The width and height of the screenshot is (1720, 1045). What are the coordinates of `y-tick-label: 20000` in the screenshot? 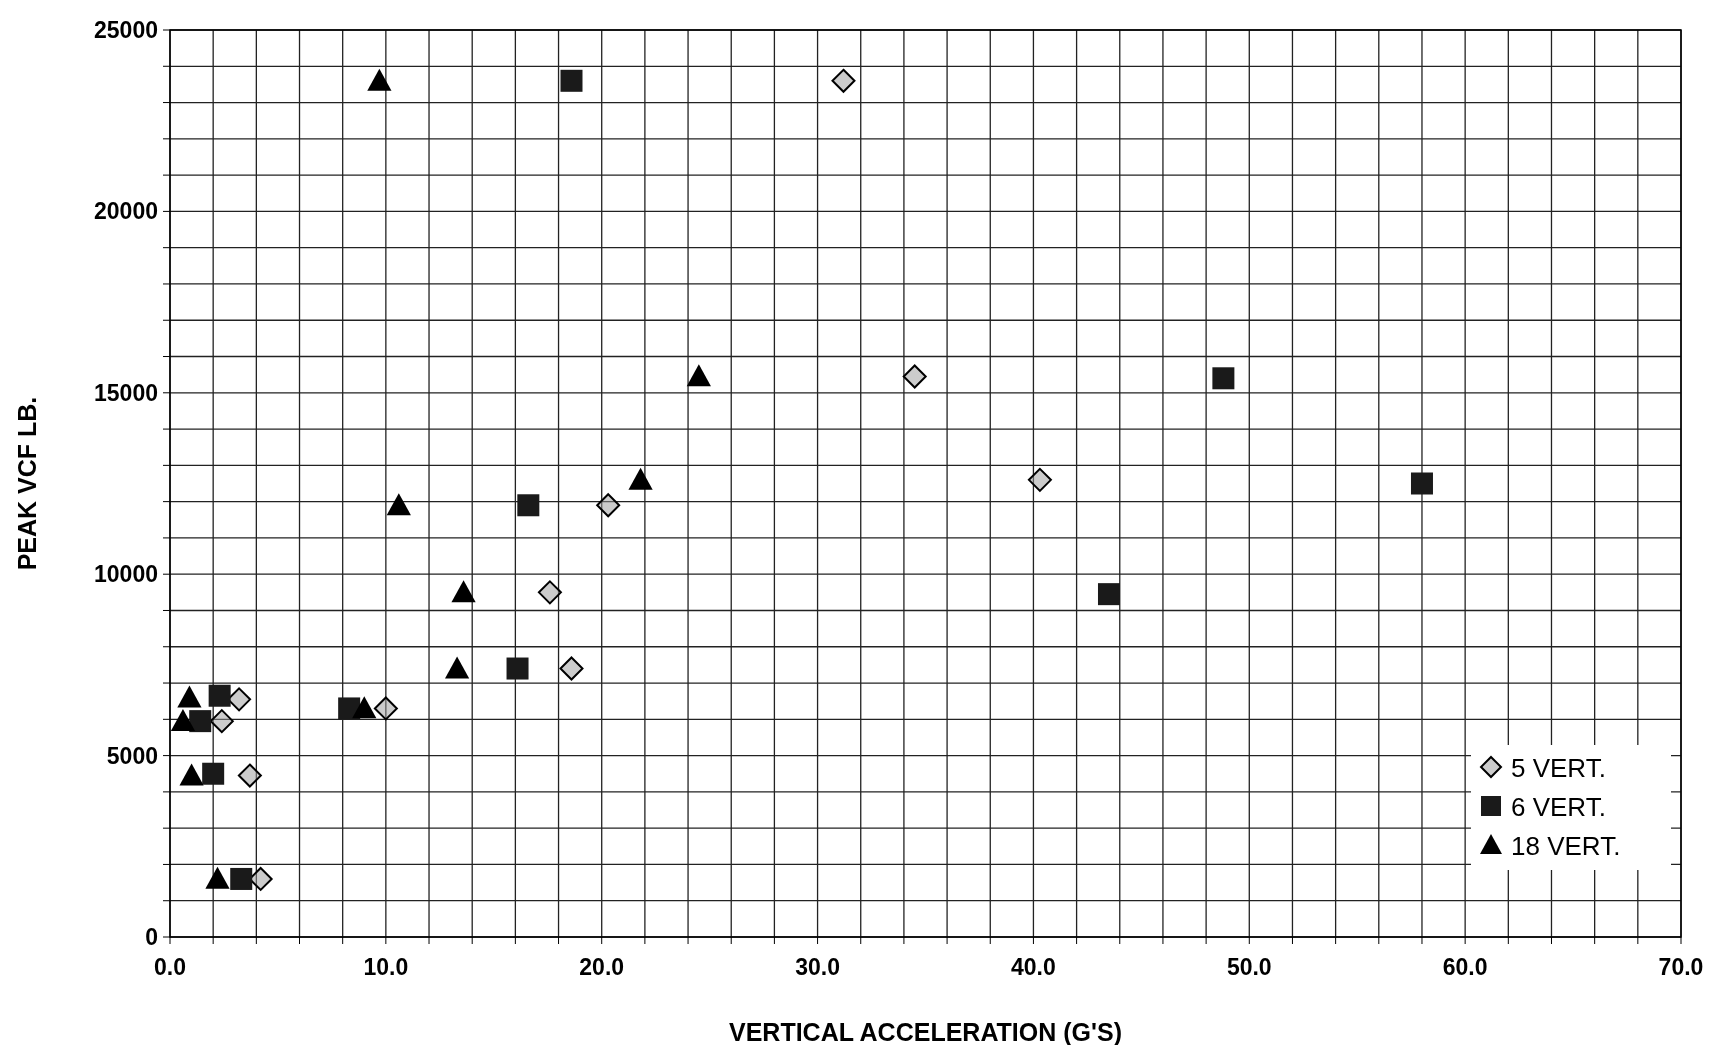 It's located at (126, 211).